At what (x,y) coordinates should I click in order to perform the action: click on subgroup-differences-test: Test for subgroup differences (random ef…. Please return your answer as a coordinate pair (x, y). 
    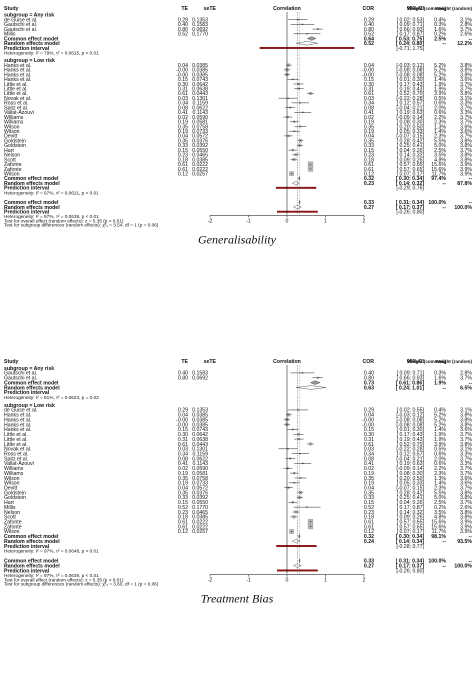
    Looking at the image, I should click on (81, 584).